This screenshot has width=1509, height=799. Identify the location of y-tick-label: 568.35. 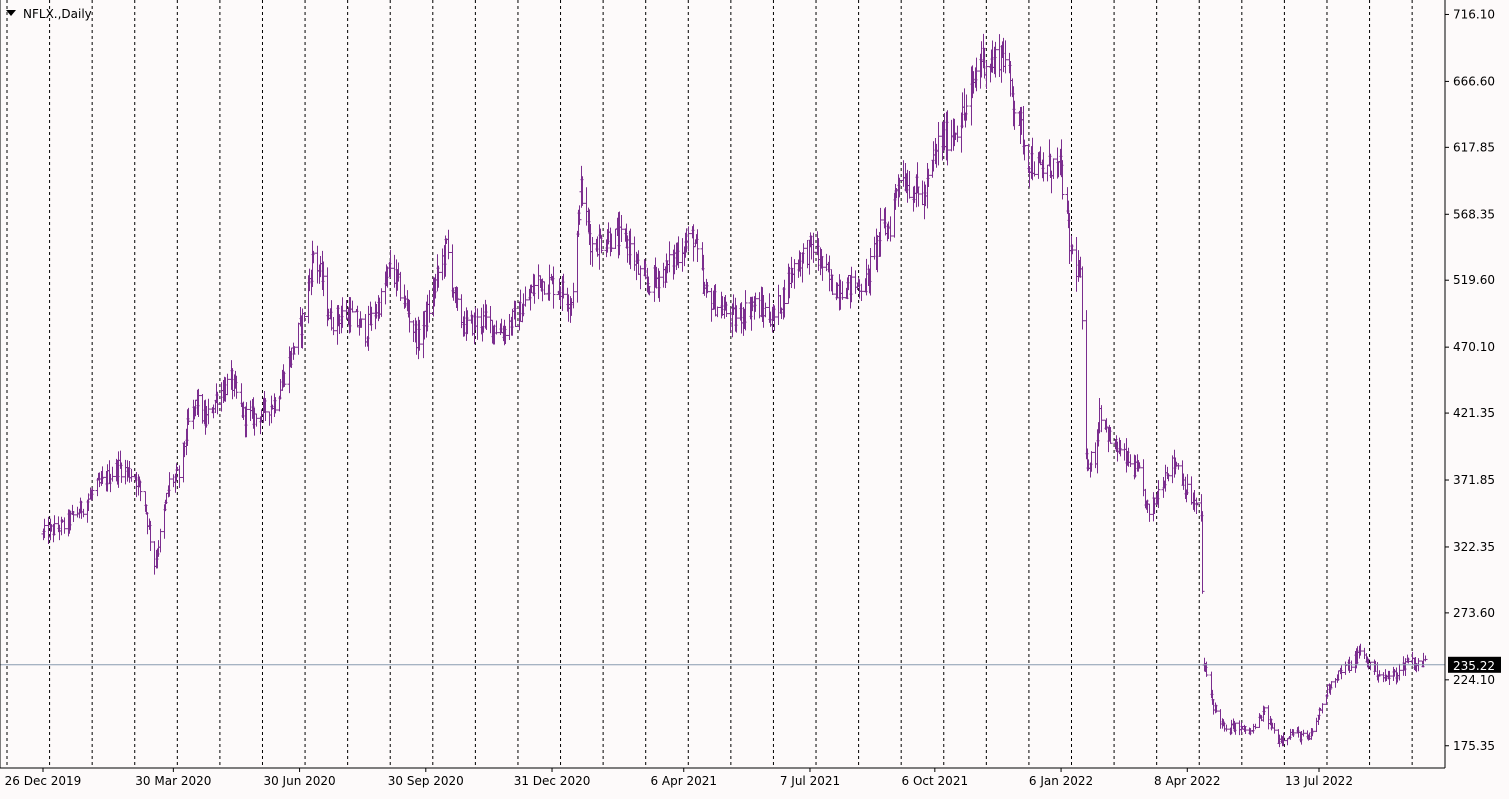
(1474, 214).